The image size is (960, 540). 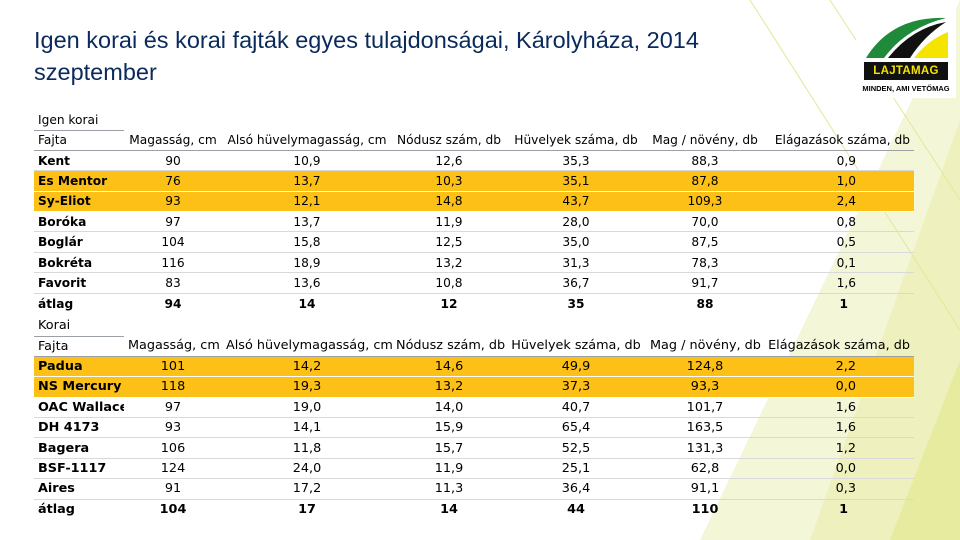 I want to click on table-cell: 49,9, so click(x=576, y=367).